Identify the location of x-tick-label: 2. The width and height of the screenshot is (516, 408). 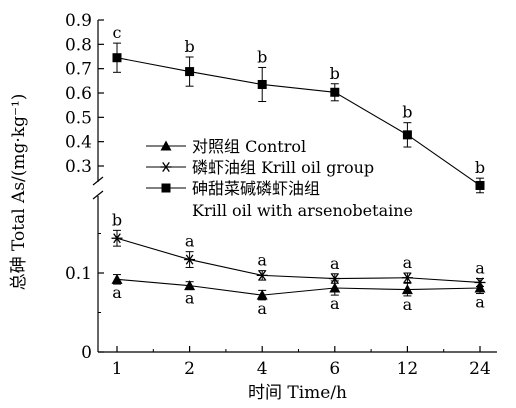
(189, 369).